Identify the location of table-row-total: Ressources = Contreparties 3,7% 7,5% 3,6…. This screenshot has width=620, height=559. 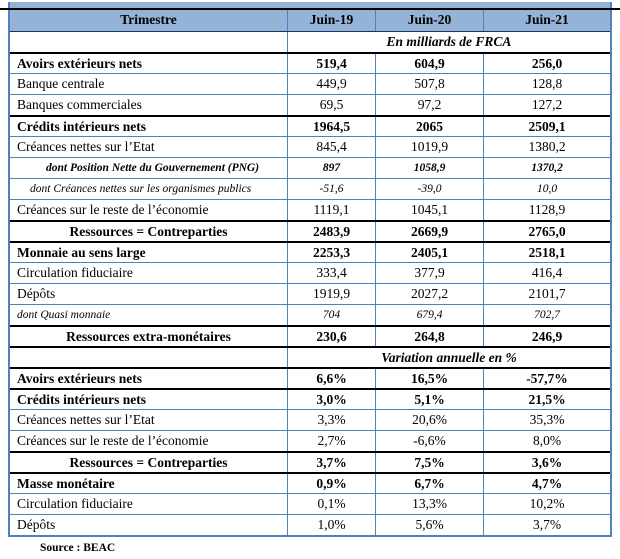
(310, 461).